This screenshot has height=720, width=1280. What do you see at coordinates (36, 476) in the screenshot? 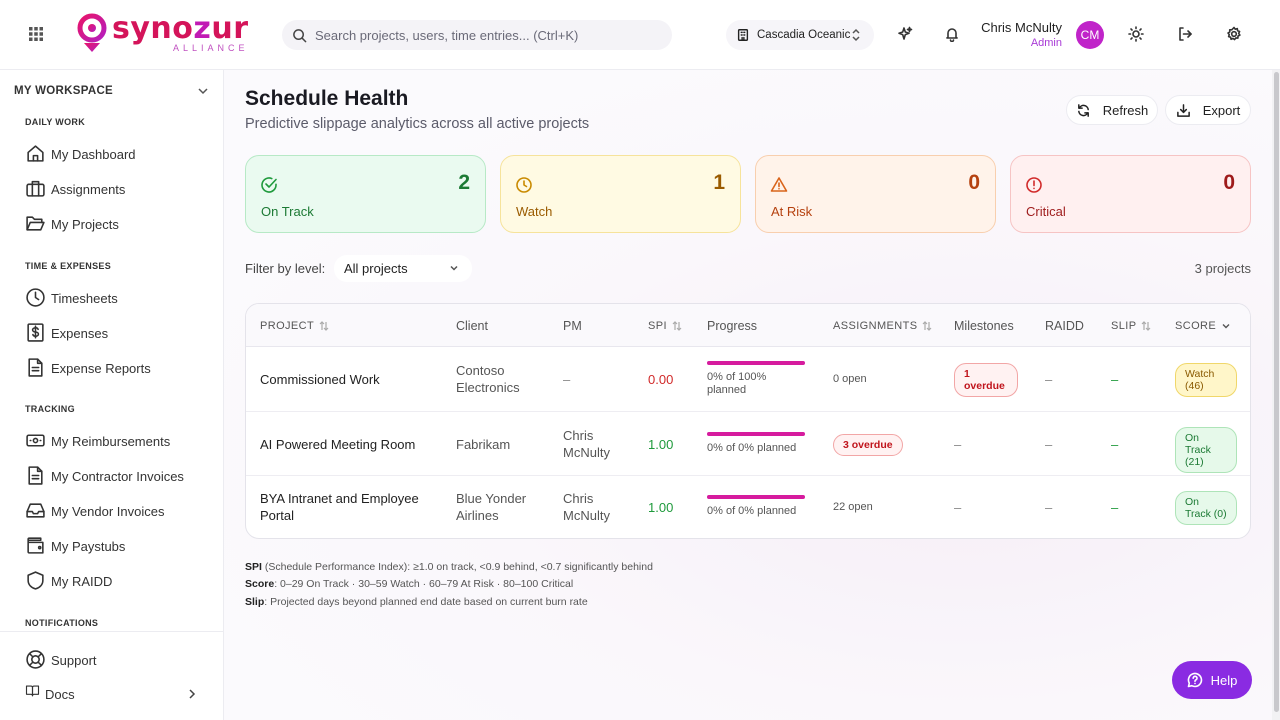
I see `file-invoice-icon` at bounding box center [36, 476].